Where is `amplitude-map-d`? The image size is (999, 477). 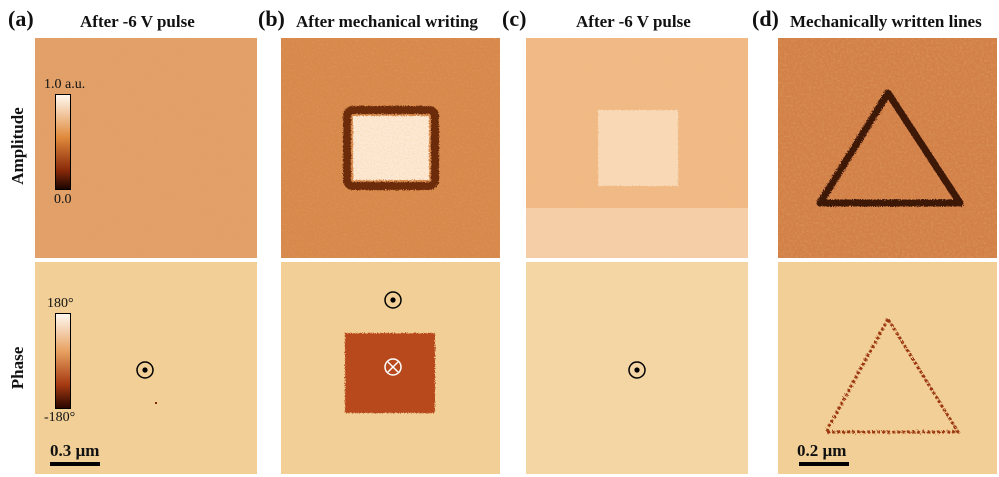 amplitude-map-d is located at coordinates (887, 148).